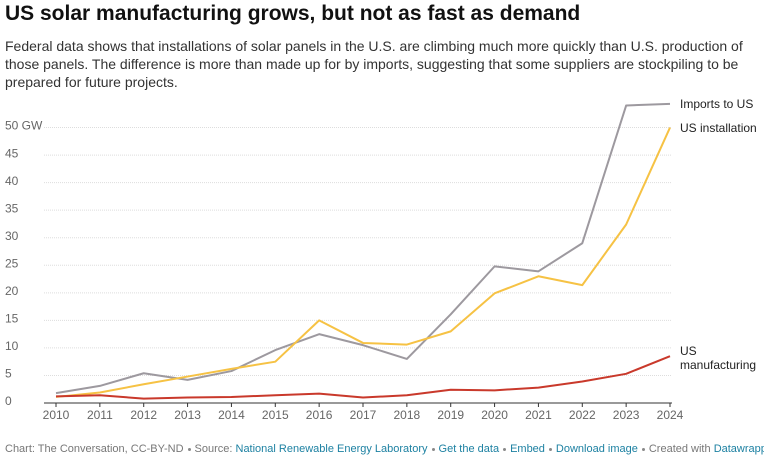 This screenshot has width=764, height=466. What do you see at coordinates (363, 415) in the screenshot?
I see `x-tick-label: 2017` at bounding box center [363, 415].